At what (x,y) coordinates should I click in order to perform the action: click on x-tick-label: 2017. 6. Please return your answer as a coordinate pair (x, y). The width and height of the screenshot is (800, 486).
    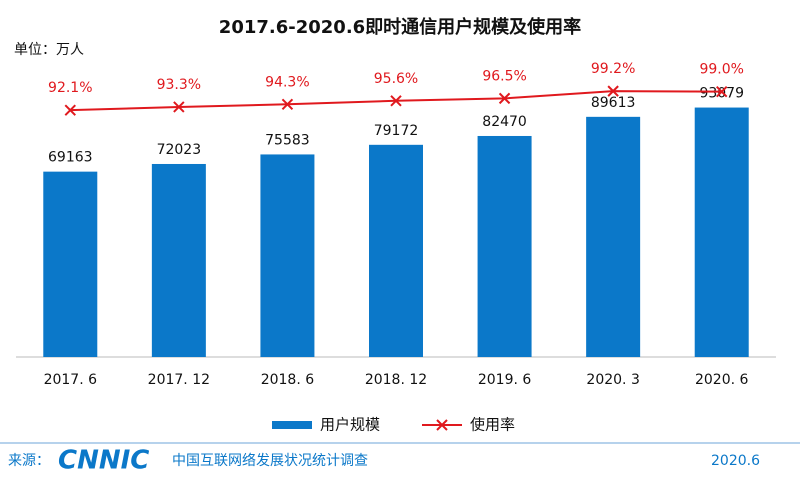
    Looking at the image, I should click on (71, 380).